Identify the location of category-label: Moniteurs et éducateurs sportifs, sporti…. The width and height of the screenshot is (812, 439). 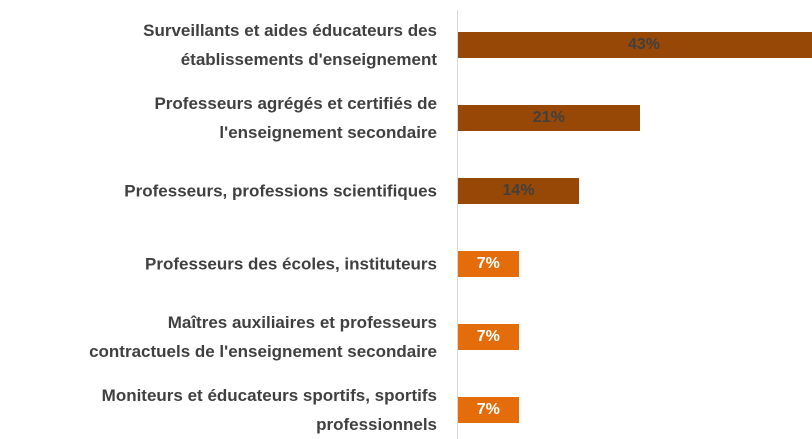
(269, 410).